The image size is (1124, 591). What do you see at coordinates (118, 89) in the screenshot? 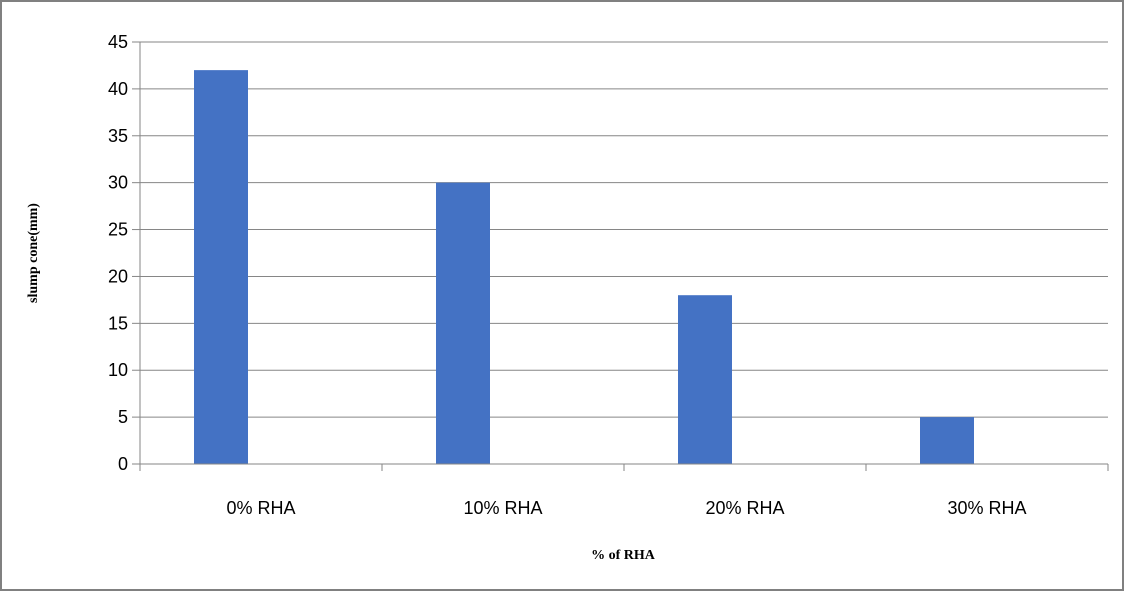
I see `y-tick-label: 40` at bounding box center [118, 89].